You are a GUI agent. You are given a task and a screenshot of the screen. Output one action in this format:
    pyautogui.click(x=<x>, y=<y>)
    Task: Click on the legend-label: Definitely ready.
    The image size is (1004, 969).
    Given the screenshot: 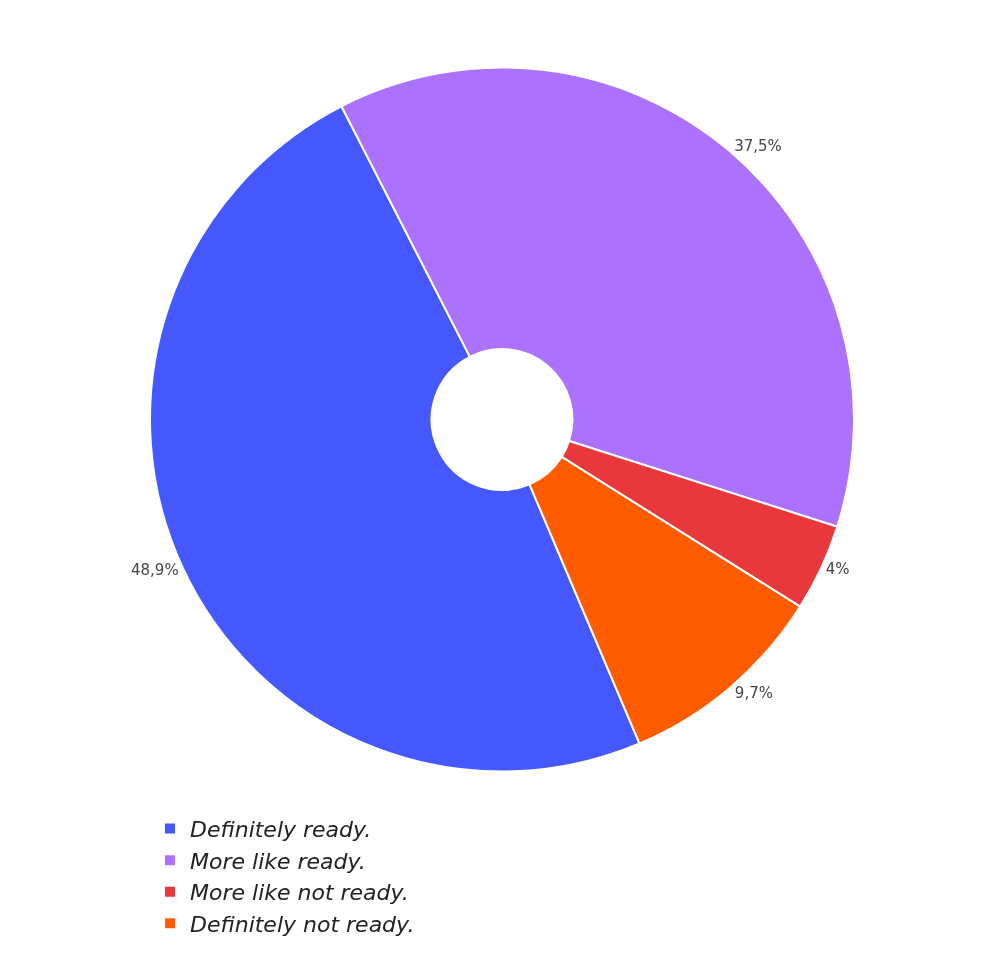 What is the action you would take?
    pyautogui.click(x=281, y=830)
    